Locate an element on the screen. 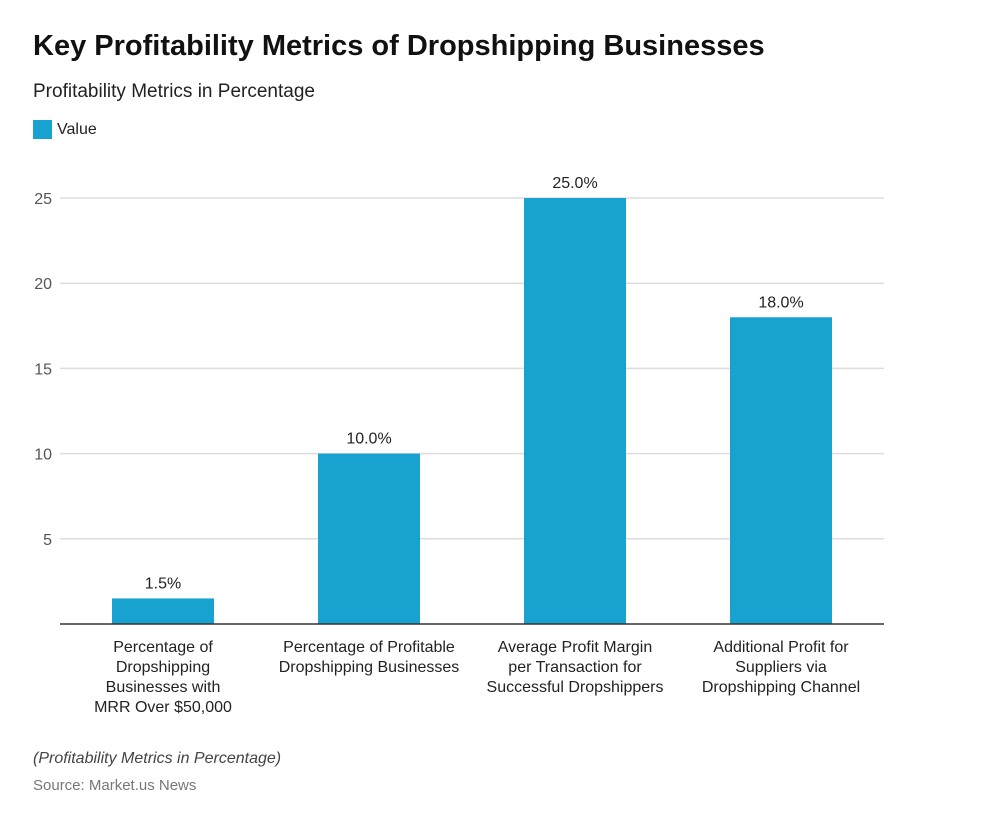 The width and height of the screenshot is (1000, 823). data-label: 25.0% is located at coordinates (574, 183).